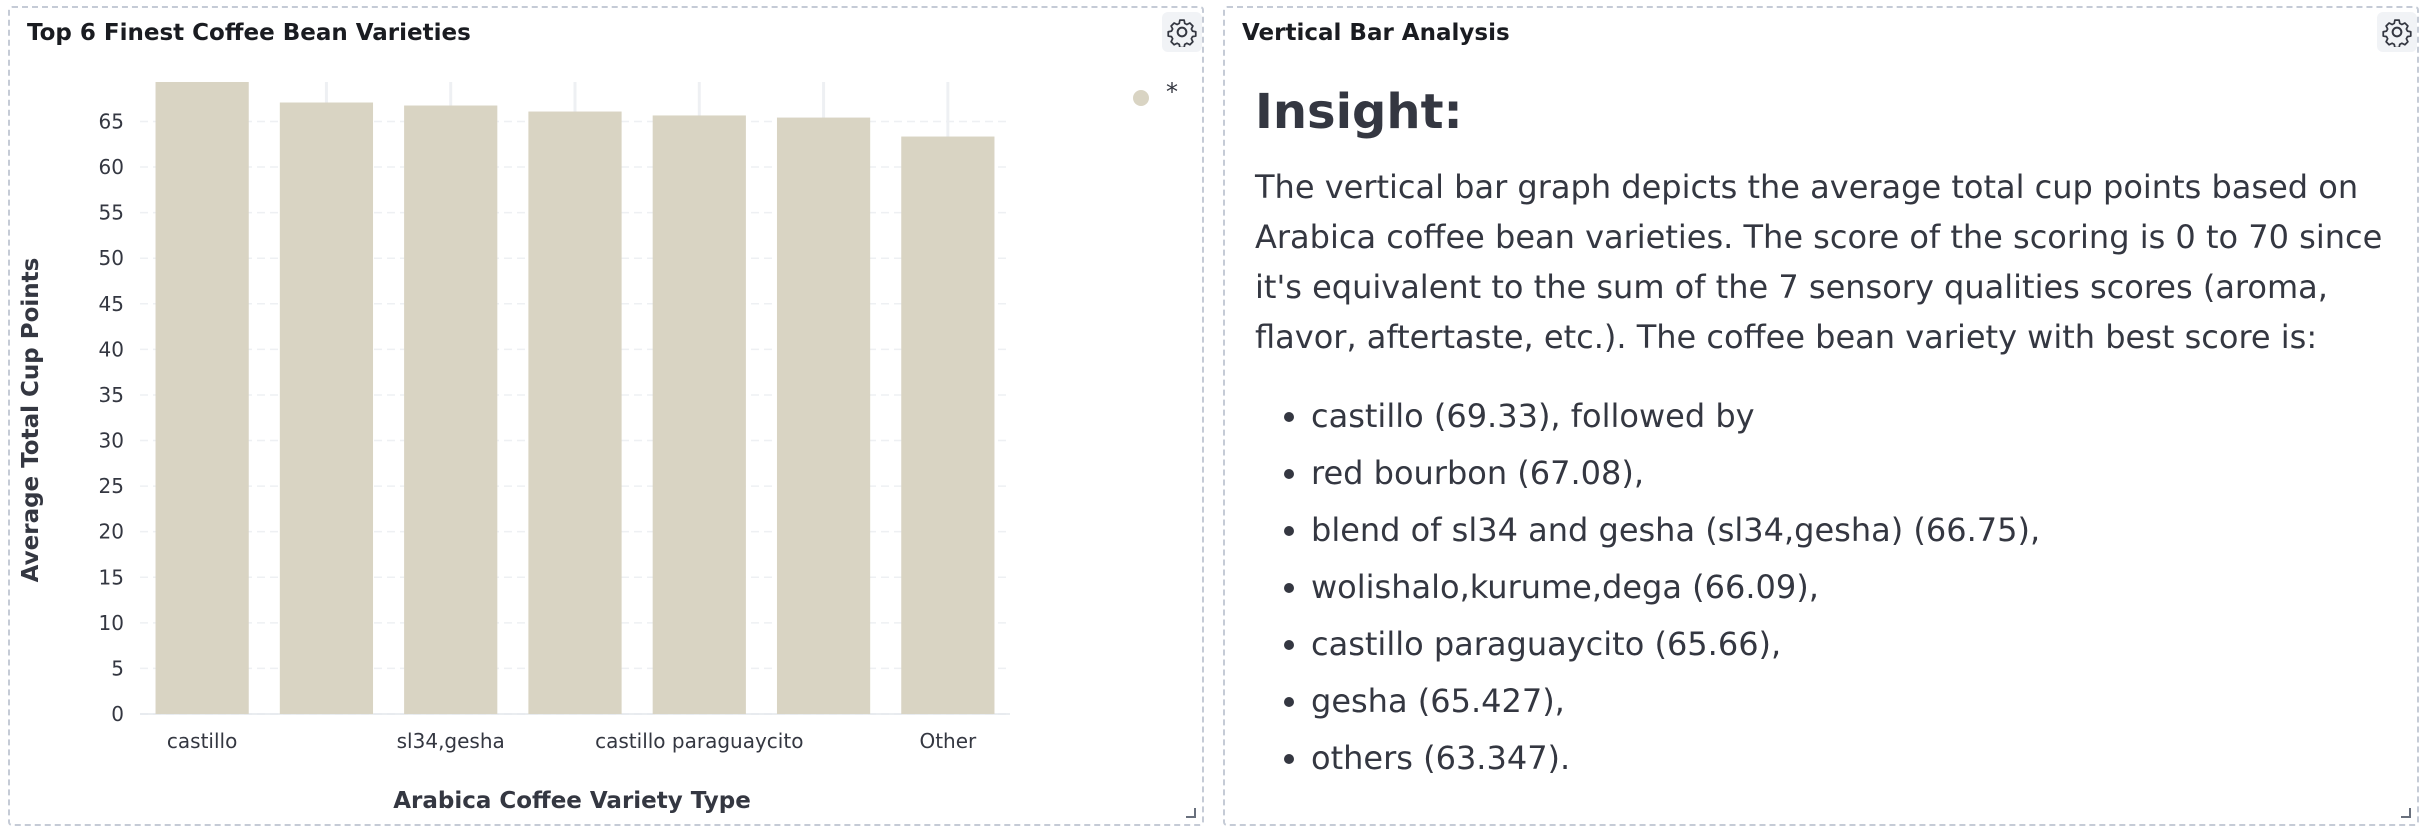 Image resolution: width=2426 pixels, height=834 pixels. What do you see at coordinates (1858, 644) in the screenshot?
I see `list-item: castillo paraguaycito (65.66),` at bounding box center [1858, 644].